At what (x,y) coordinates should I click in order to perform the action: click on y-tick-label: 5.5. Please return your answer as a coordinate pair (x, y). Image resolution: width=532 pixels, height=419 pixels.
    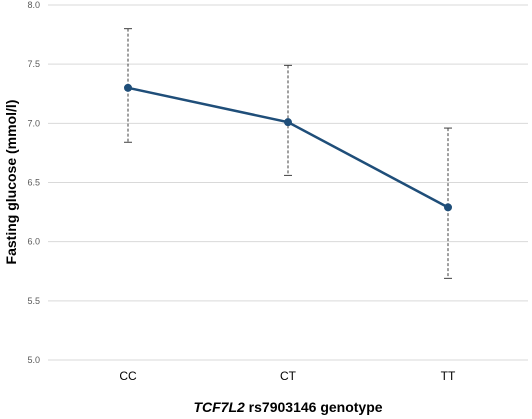
    Looking at the image, I should click on (33, 301).